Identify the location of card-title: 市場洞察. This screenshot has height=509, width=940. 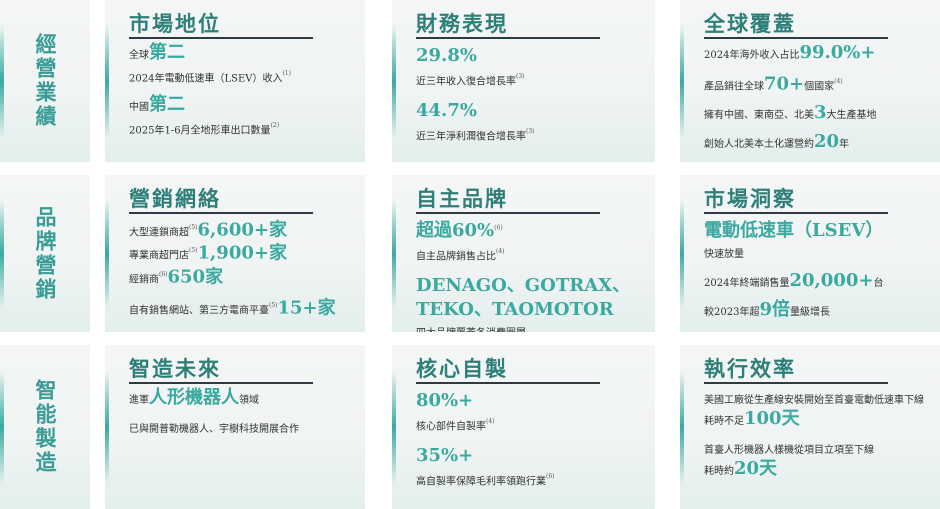
(750, 198).